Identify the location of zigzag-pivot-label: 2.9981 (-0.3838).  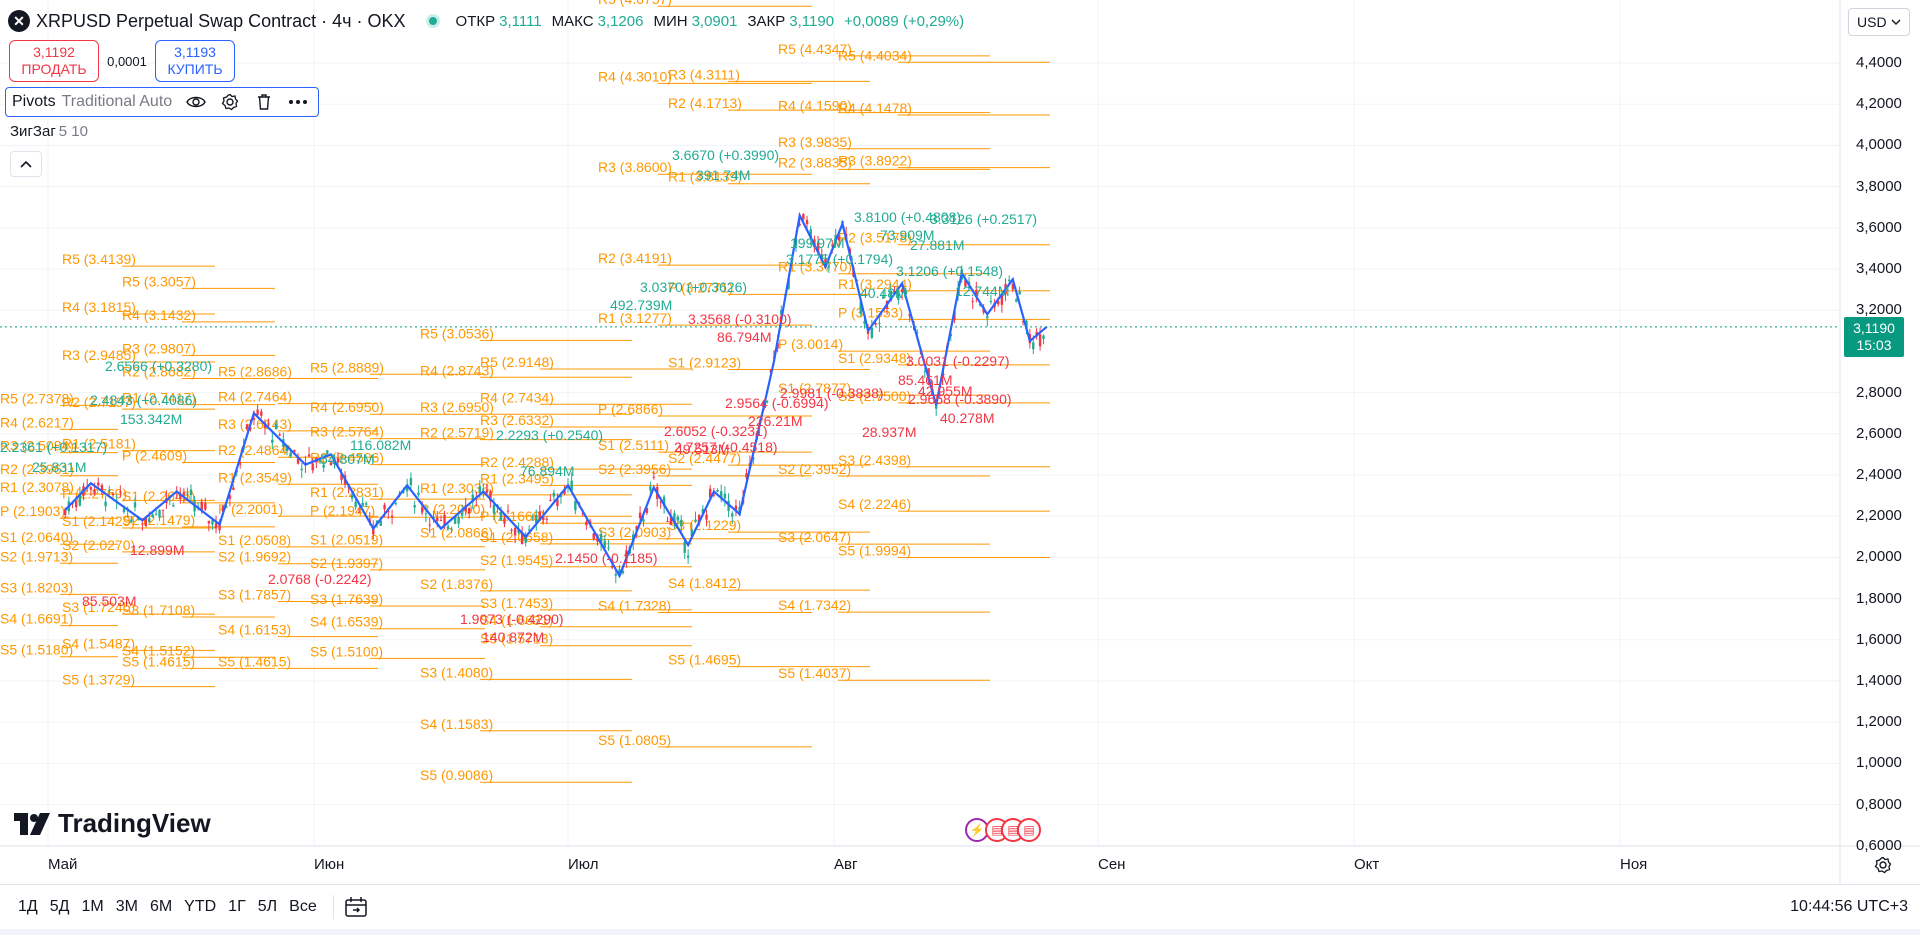
(832, 393).